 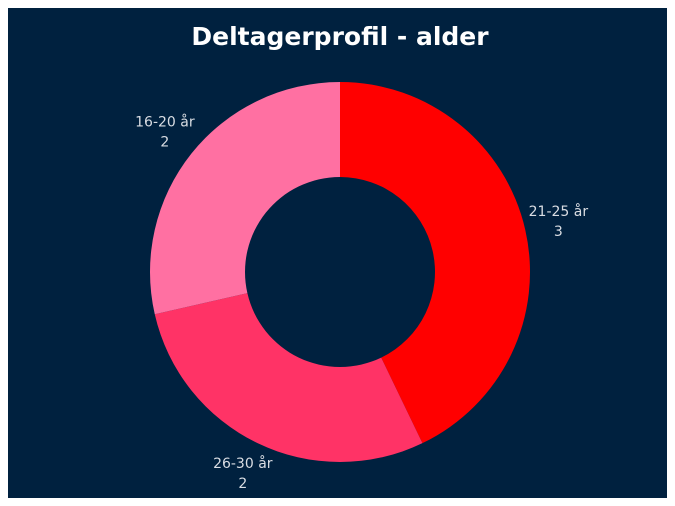 I want to click on slice-label: 26-30 år, so click(x=243, y=463).